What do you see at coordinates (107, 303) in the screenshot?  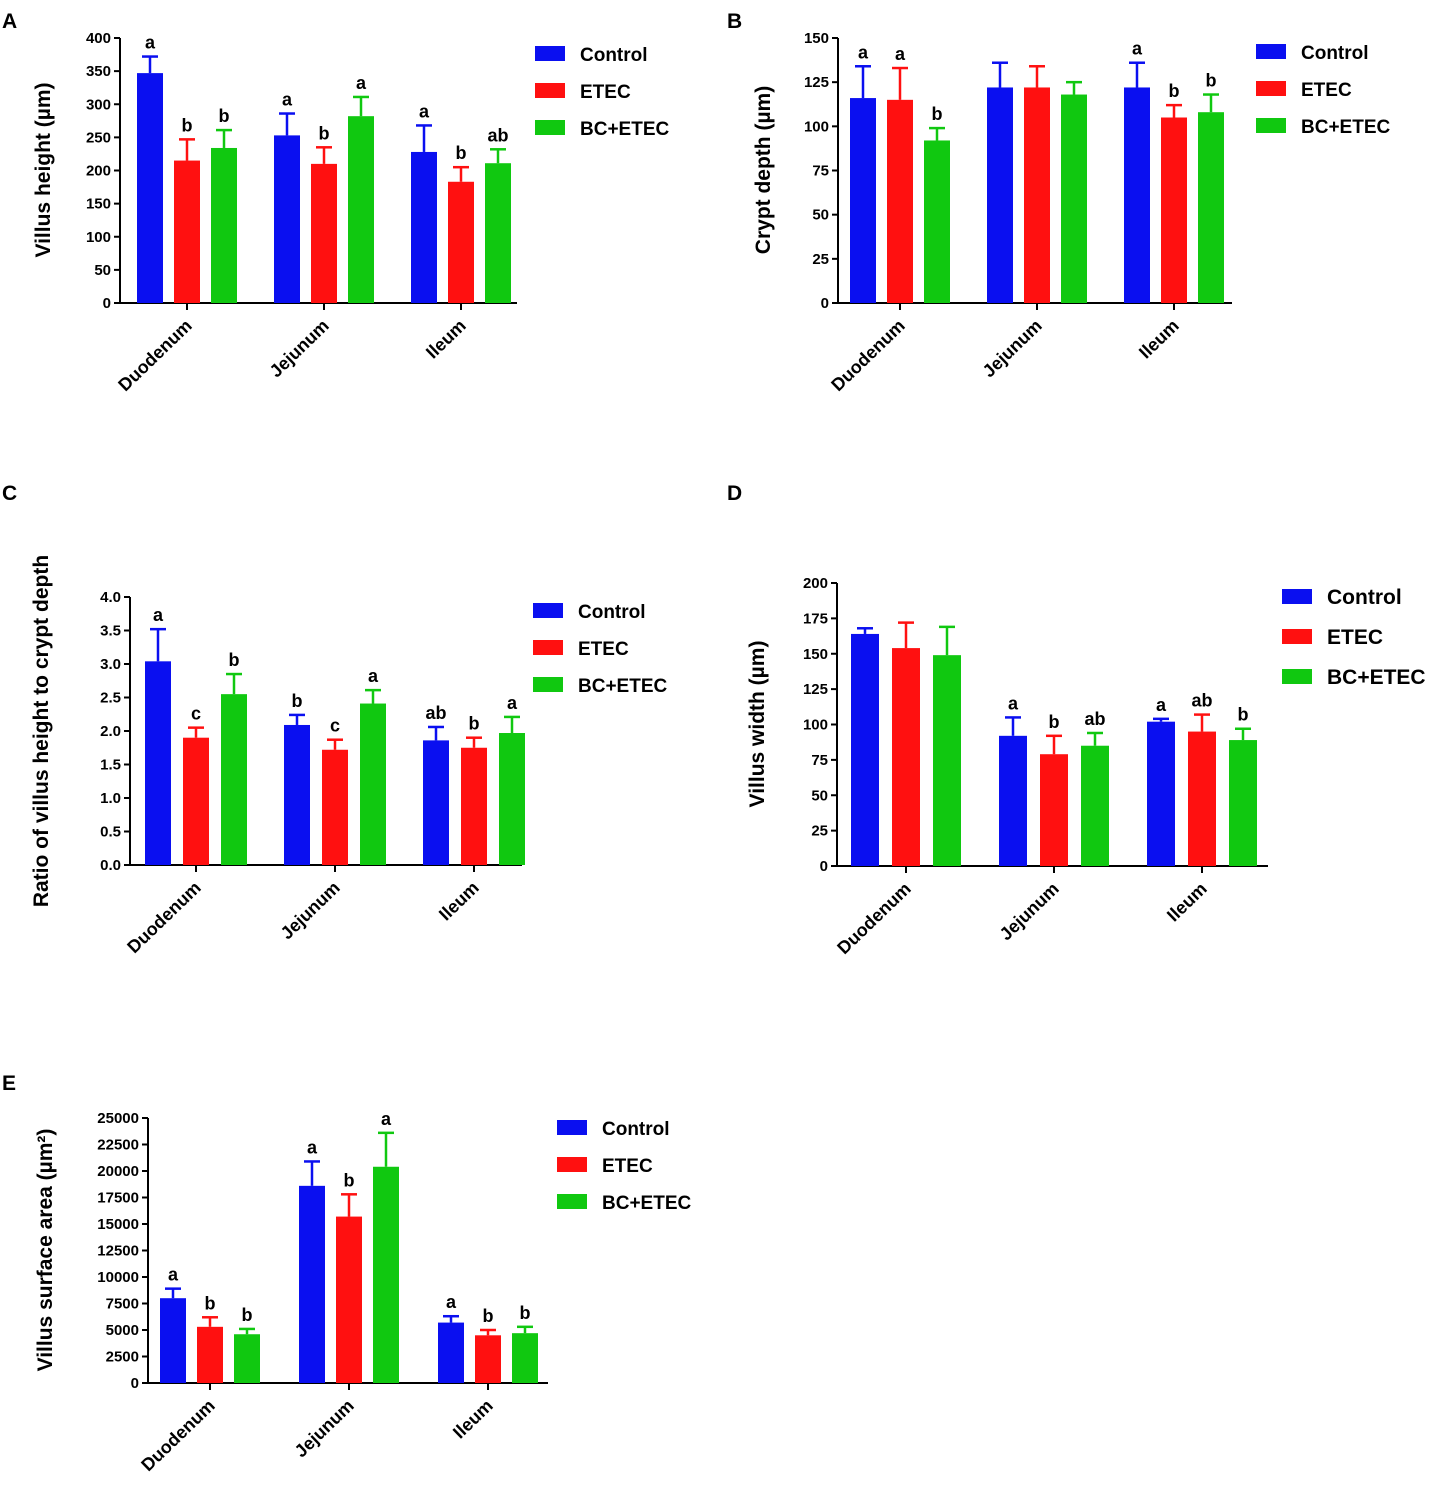 I see `y-tick-label: 0` at bounding box center [107, 303].